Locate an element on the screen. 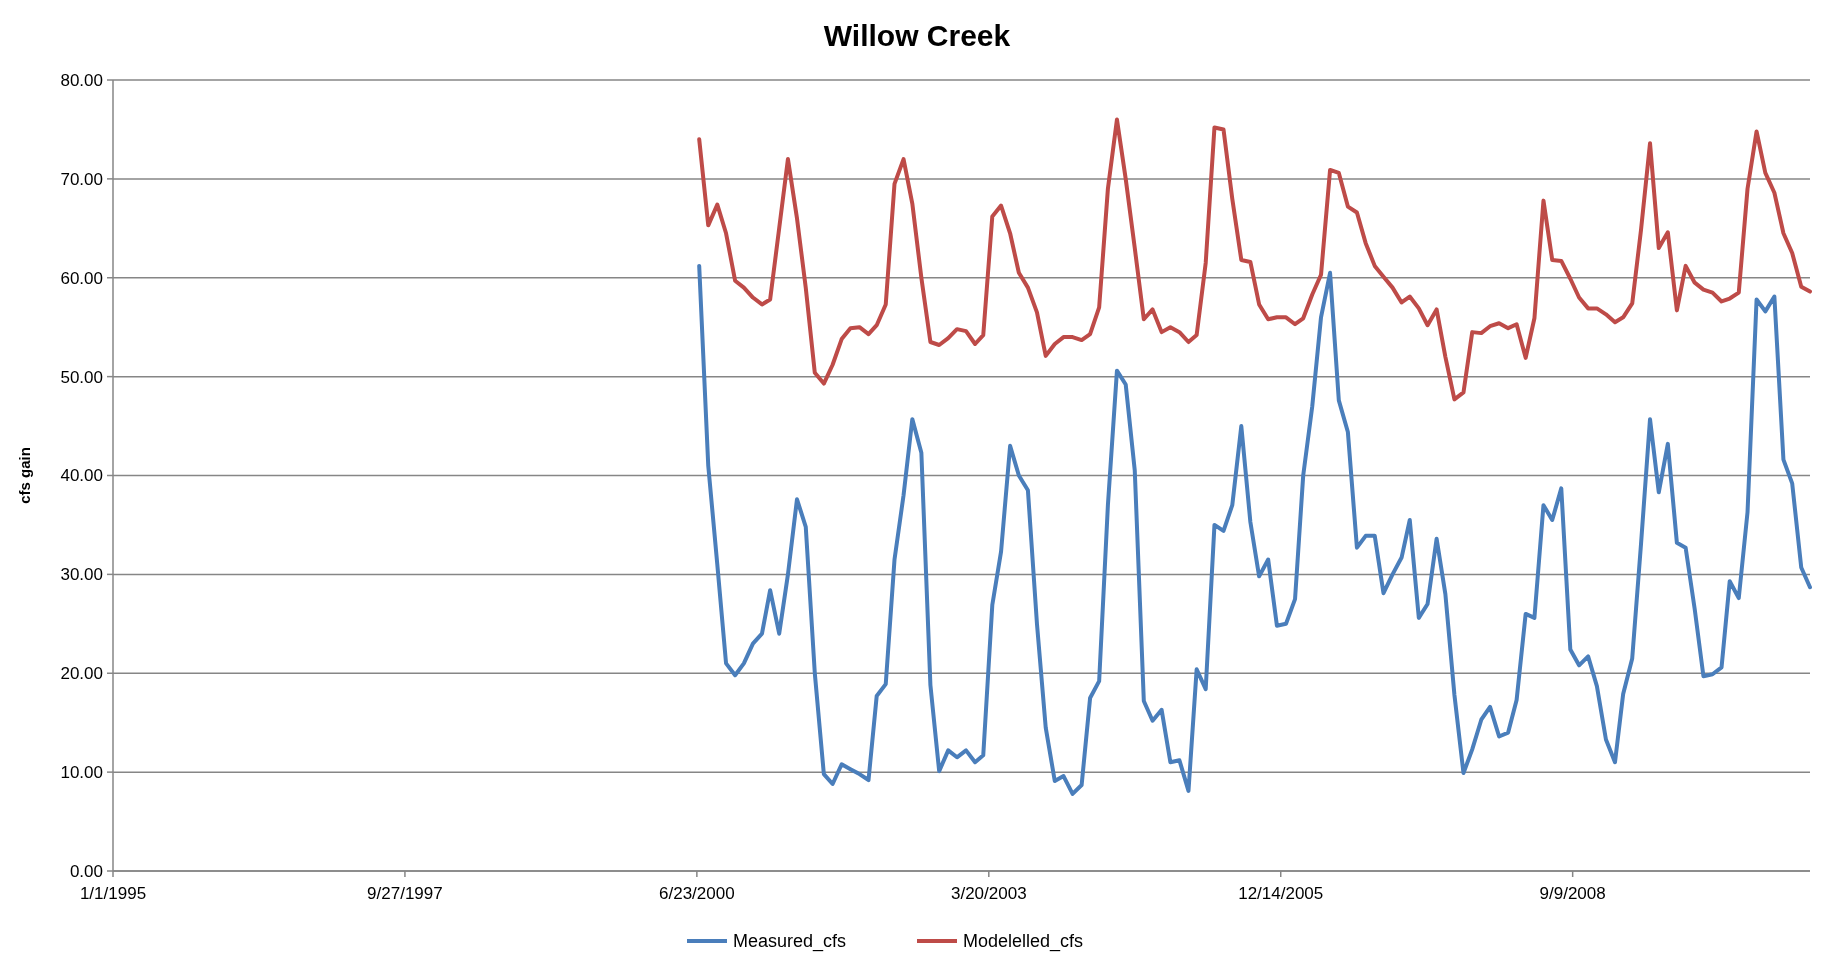 The image size is (1834, 972). y-tick-label: 0.00 is located at coordinates (86, 871).